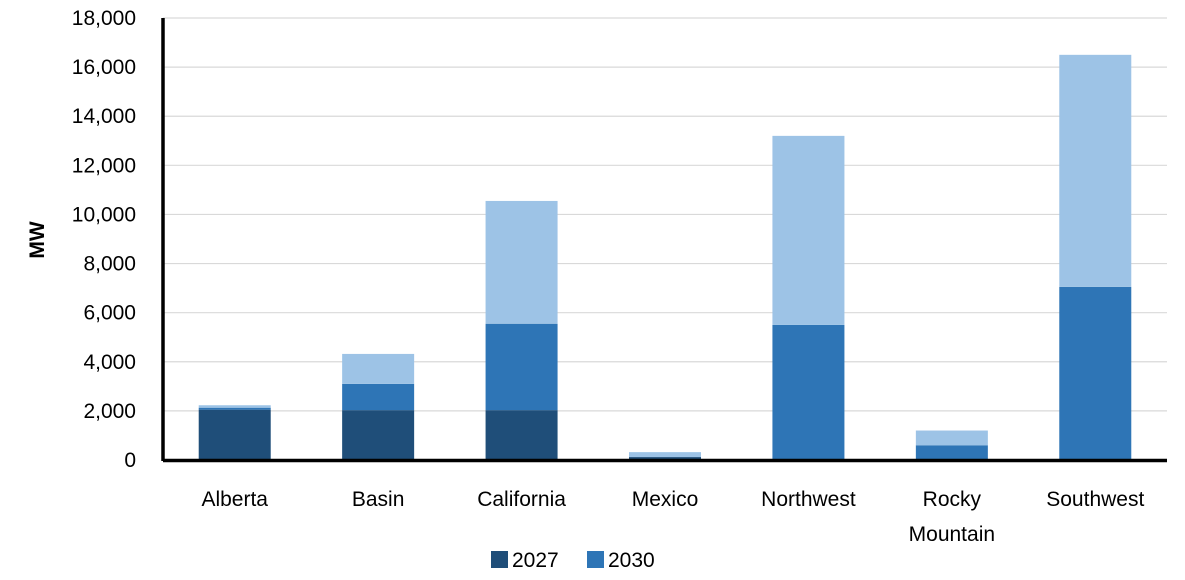  I want to click on y-tick-label: 14,000, so click(104, 116).